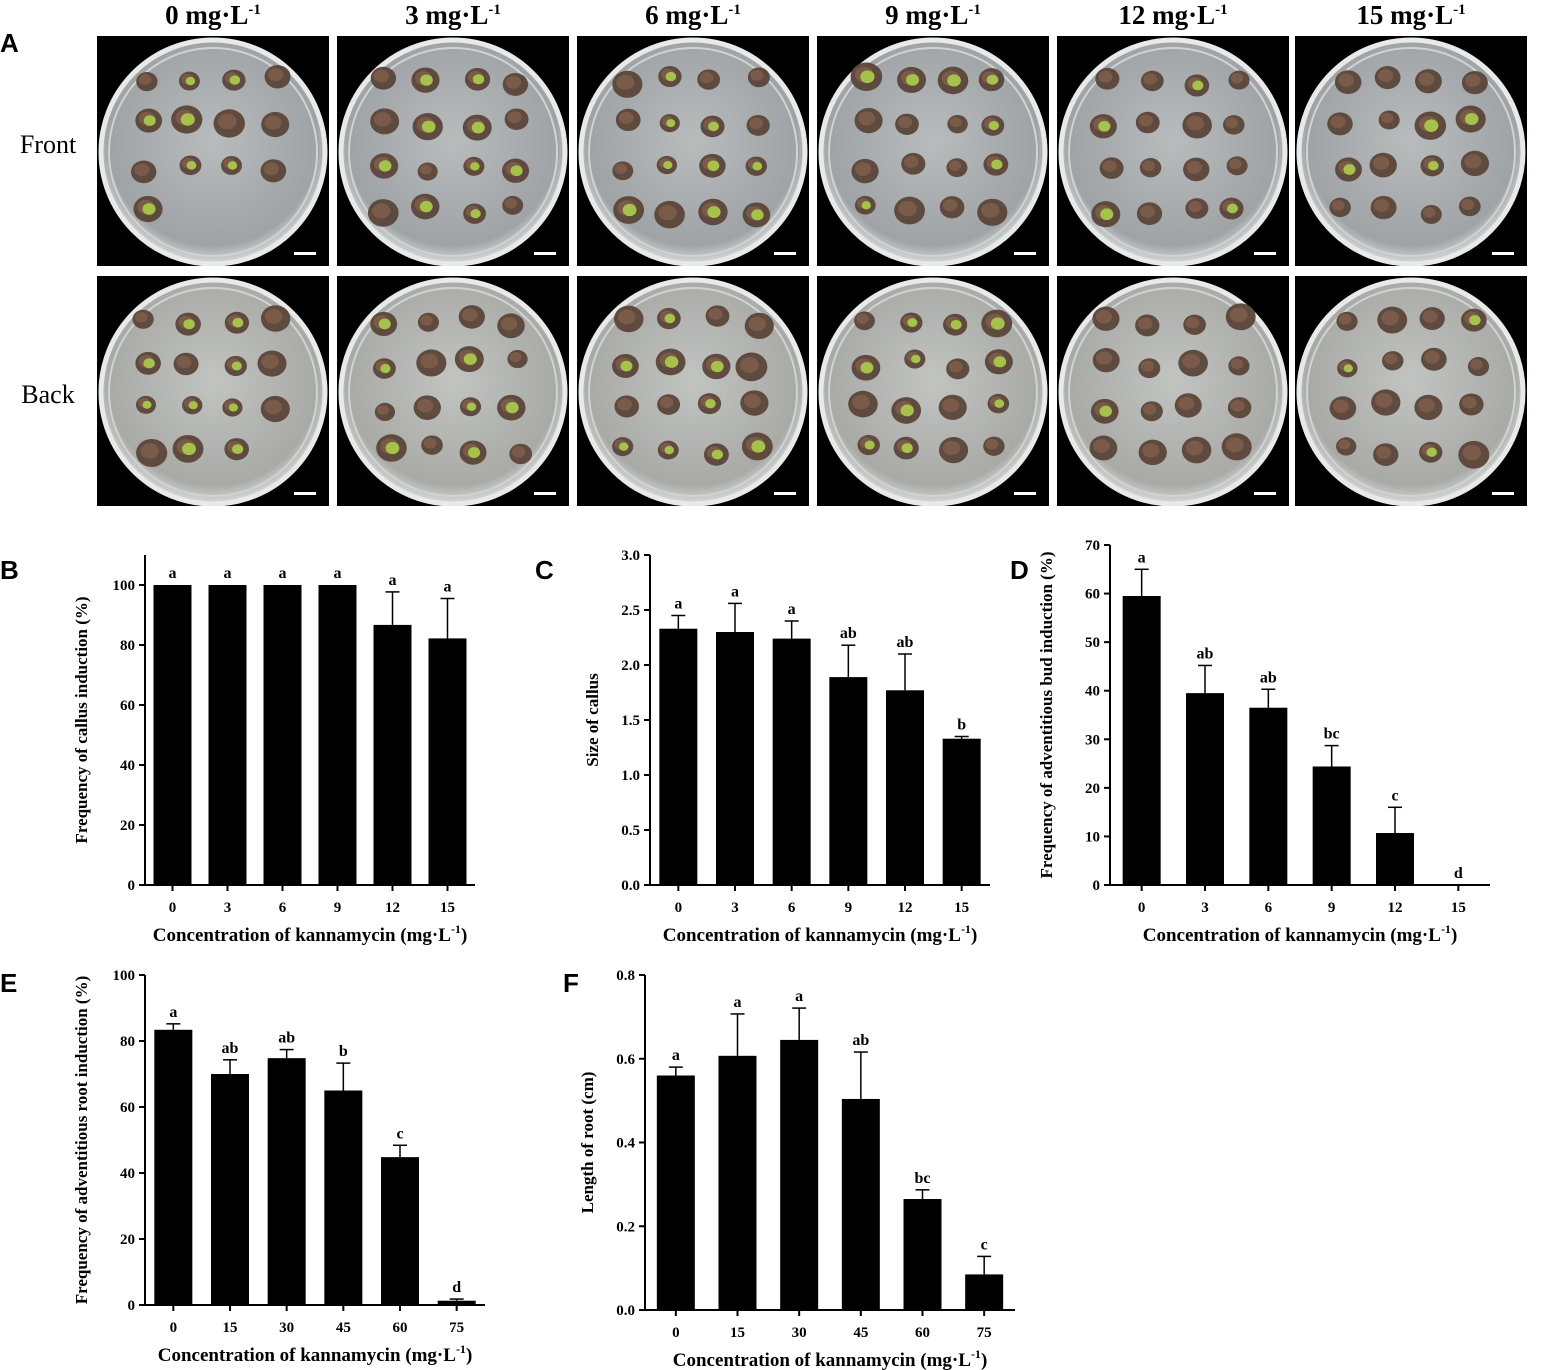  Describe the element at coordinates (447, 15) in the screenshot. I see `concentration-label-text: 3 mg·L` at that location.